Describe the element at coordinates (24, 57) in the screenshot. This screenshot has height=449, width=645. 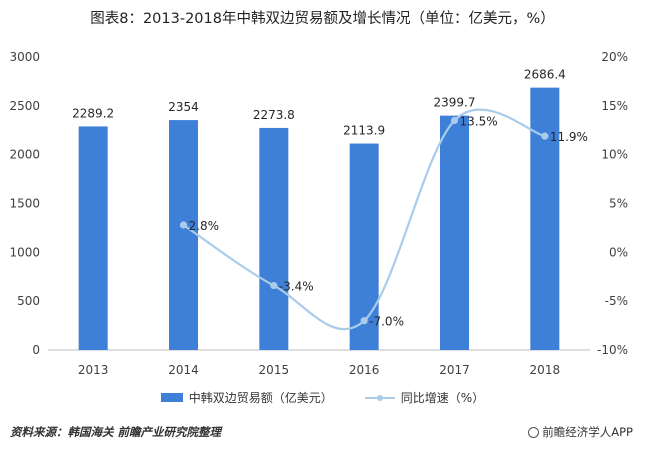
I see `y-left-tick-label: 3000` at that location.